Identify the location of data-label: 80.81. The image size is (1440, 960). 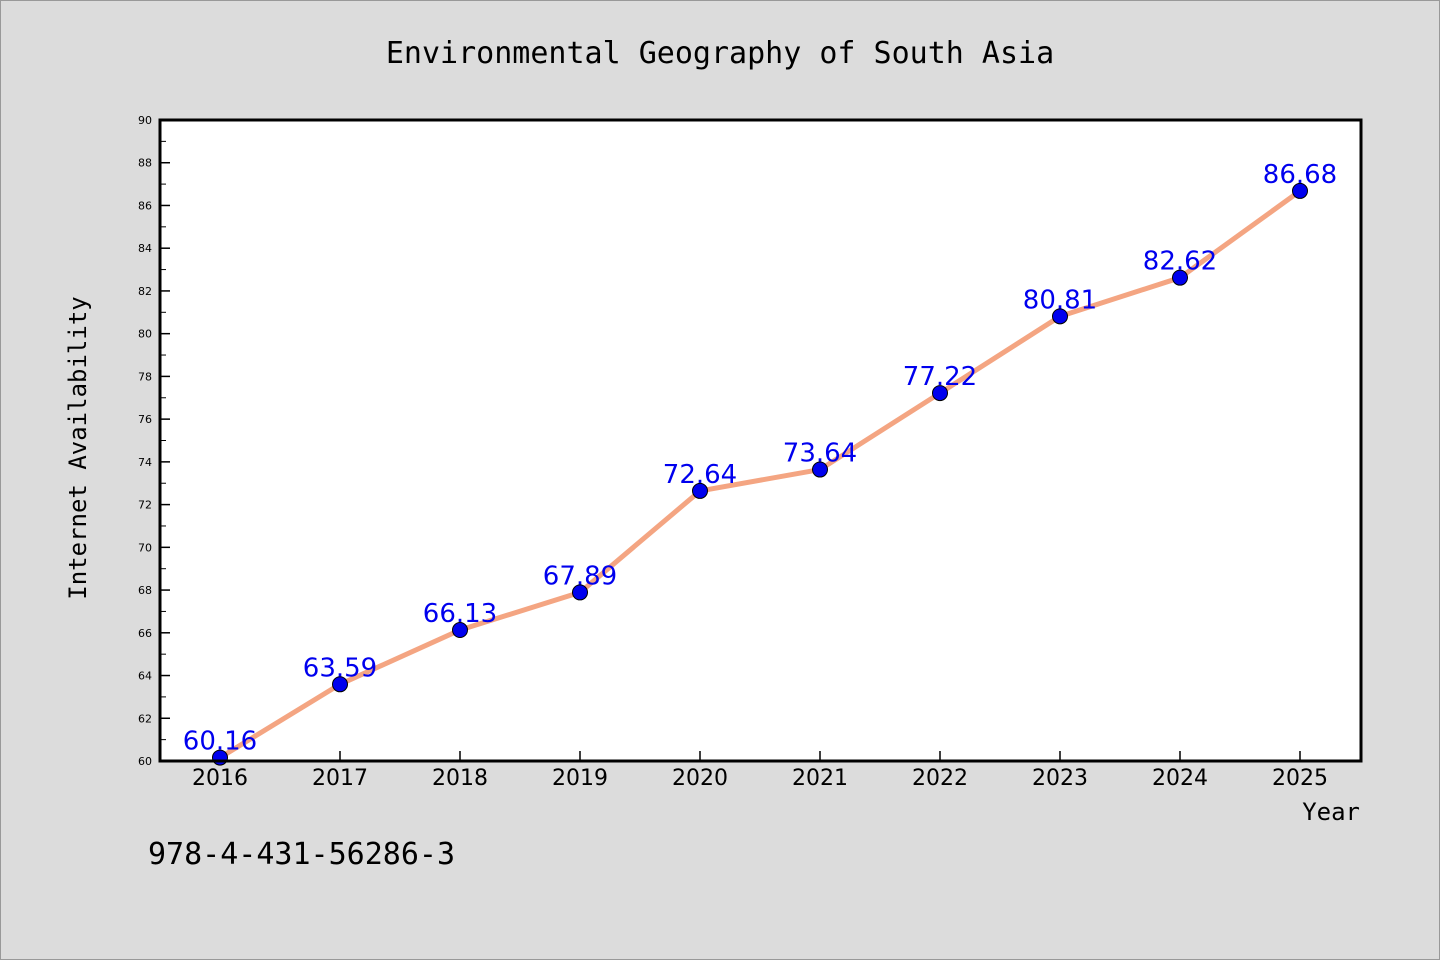
(1060, 300).